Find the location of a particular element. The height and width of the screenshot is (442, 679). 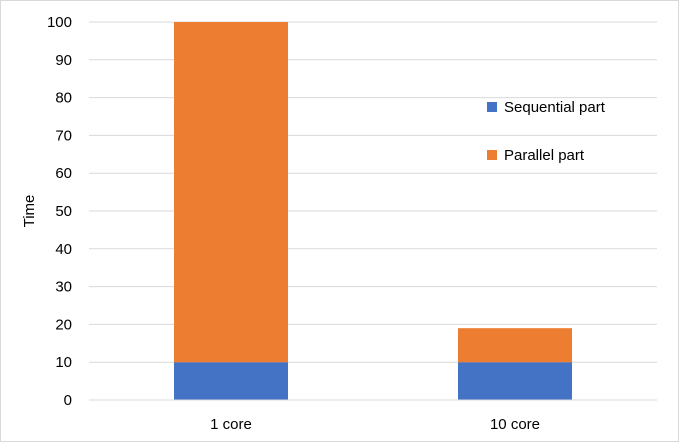

y-tick-label: 70 is located at coordinates (63, 135).